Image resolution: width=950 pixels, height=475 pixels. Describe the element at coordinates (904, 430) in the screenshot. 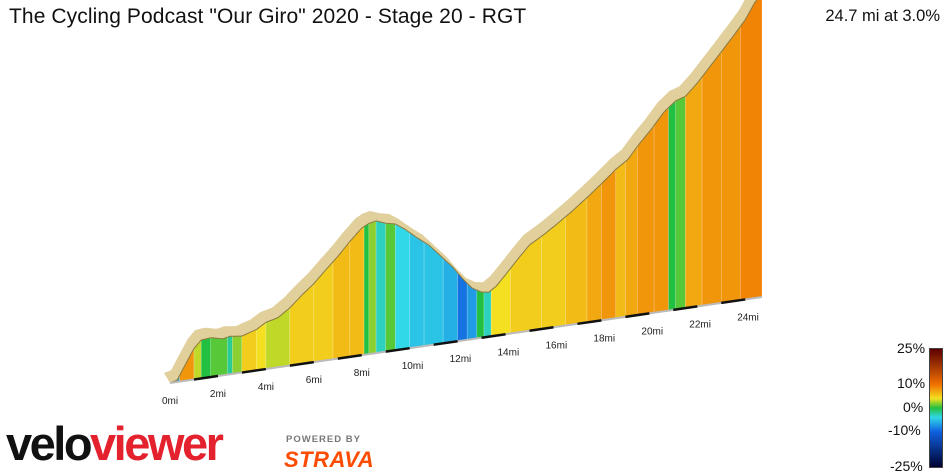

I see `legend-label-minus10: -10%` at that location.